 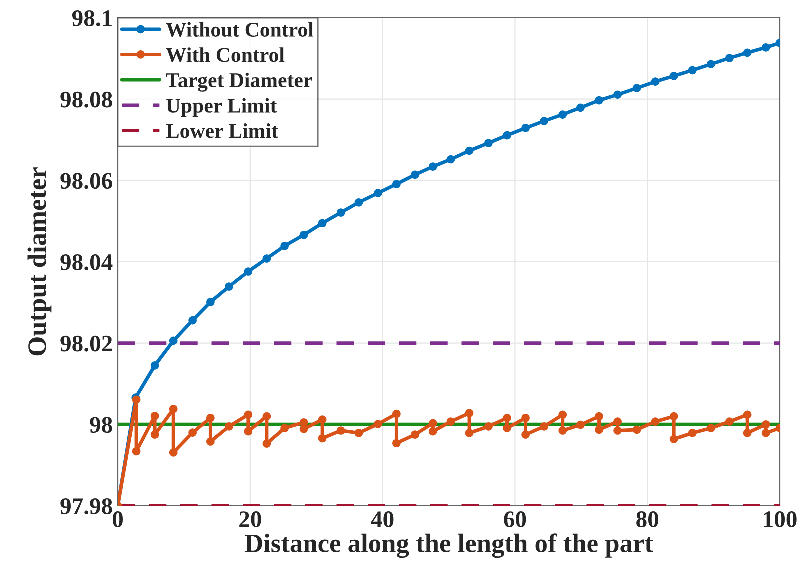 What do you see at coordinates (86, 262) in the screenshot?
I see `y-tick-label: 98.04` at bounding box center [86, 262].